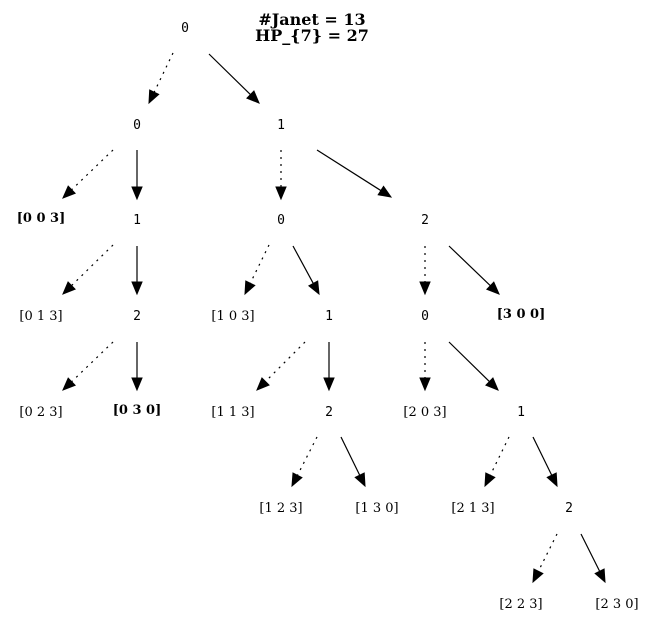  Describe the element at coordinates (425, 220) in the screenshot. I see `tree-node-n6: 2` at that location.